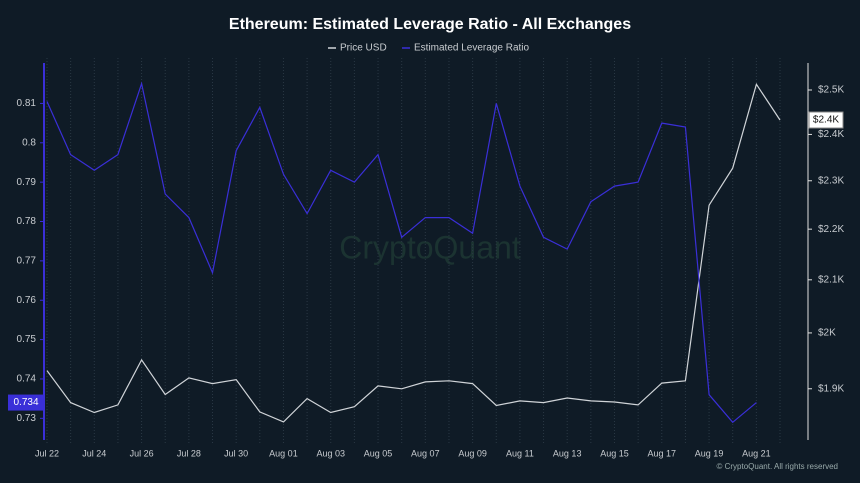  What do you see at coordinates (27, 221) in the screenshot?
I see `y-tick-label: 0.78` at bounding box center [27, 221].